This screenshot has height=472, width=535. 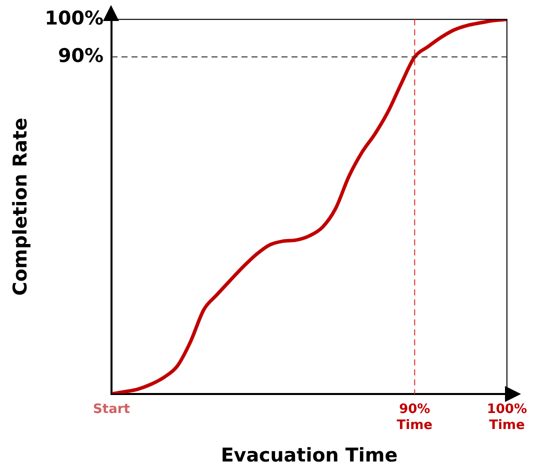 What do you see at coordinates (309, 455) in the screenshot?
I see `x-axis-title: Evacuation Time` at bounding box center [309, 455].